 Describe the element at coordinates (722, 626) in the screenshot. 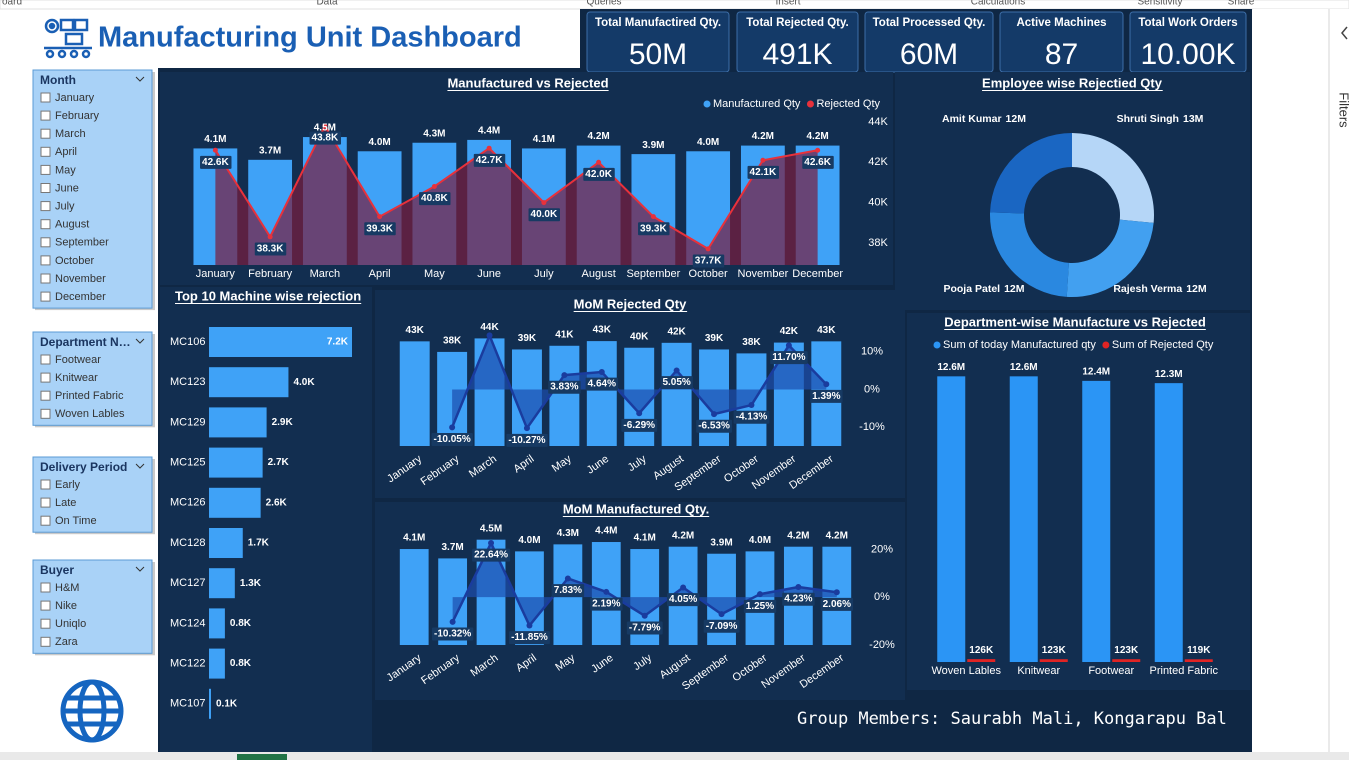

I see `data-label: -7.09%` at that location.